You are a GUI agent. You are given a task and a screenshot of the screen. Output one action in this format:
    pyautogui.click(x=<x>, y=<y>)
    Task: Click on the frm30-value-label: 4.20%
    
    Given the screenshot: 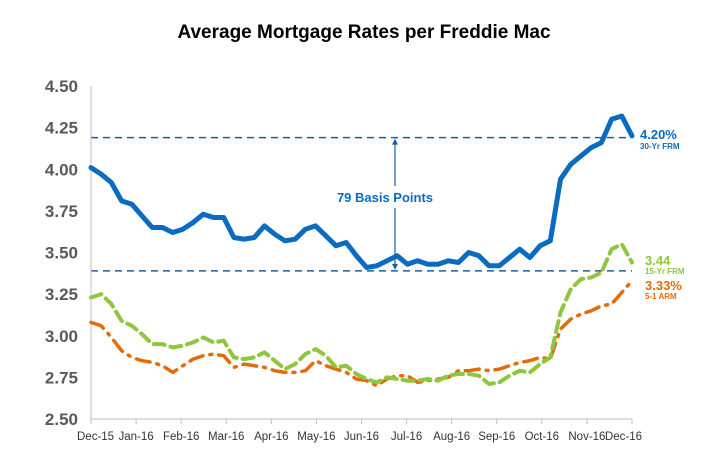 What is the action you would take?
    pyautogui.click(x=658, y=134)
    